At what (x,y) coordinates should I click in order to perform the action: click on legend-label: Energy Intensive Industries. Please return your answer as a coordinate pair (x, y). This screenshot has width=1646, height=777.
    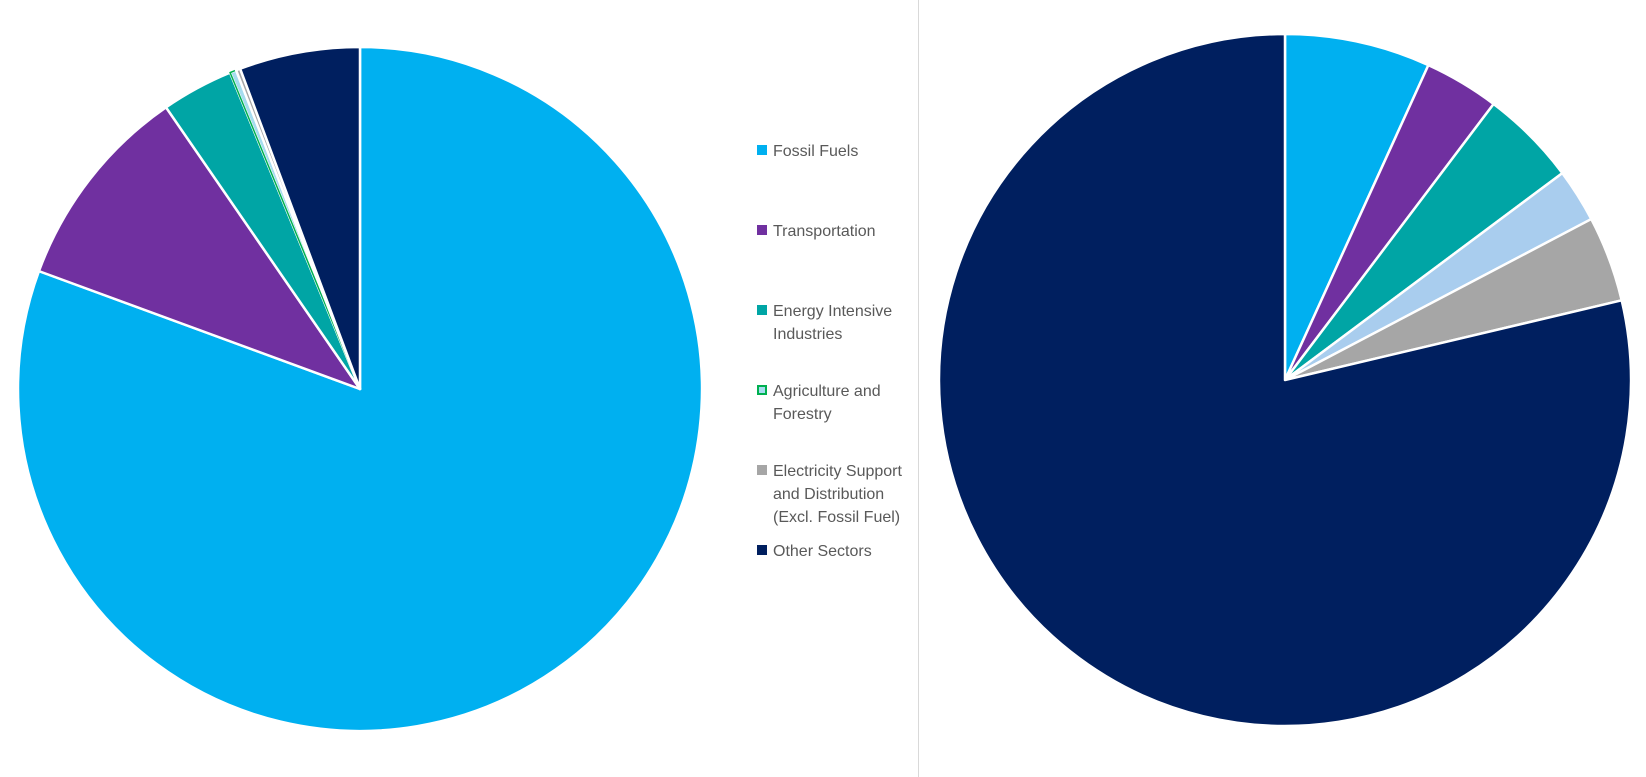
    Looking at the image, I should click on (833, 323).